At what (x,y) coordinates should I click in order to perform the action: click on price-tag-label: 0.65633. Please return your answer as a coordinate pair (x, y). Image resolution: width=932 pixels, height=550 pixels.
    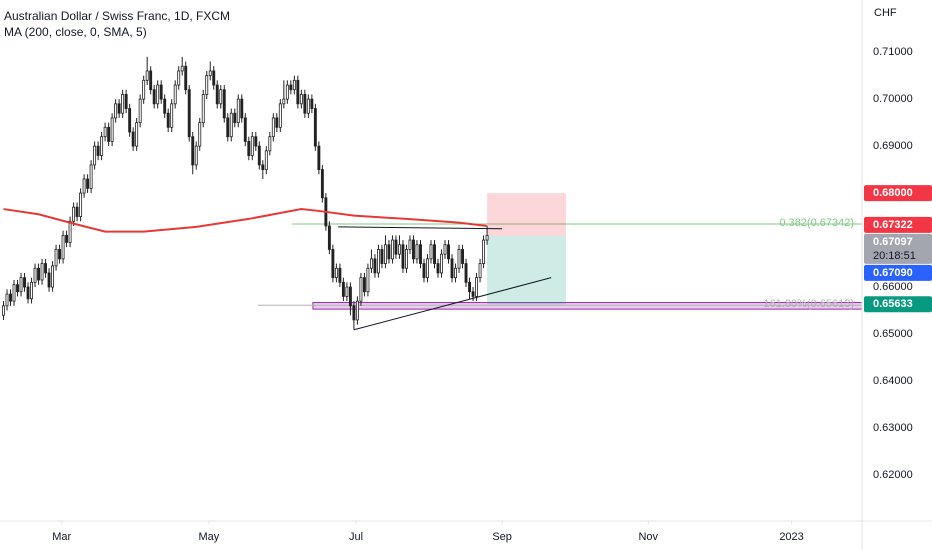
    Looking at the image, I should click on (893, 304).